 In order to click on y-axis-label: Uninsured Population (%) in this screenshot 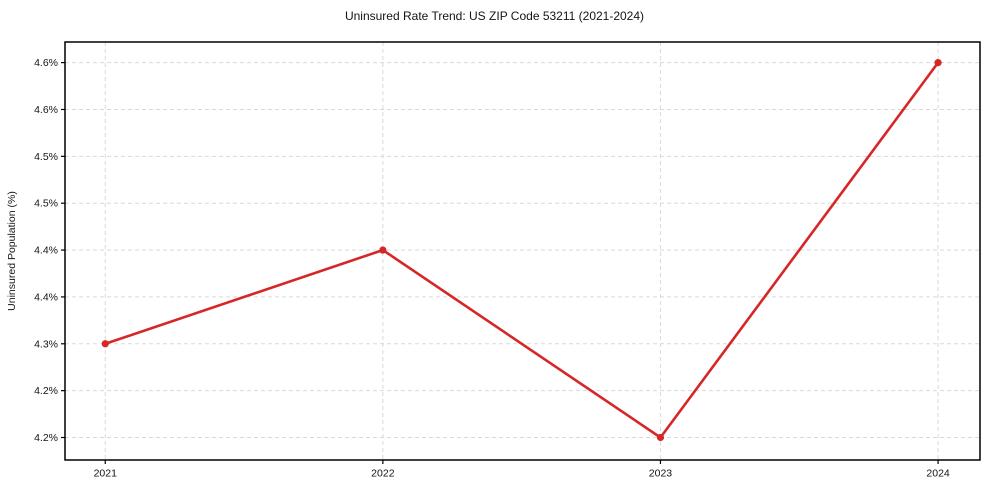, I will do `click(12, 251)`.